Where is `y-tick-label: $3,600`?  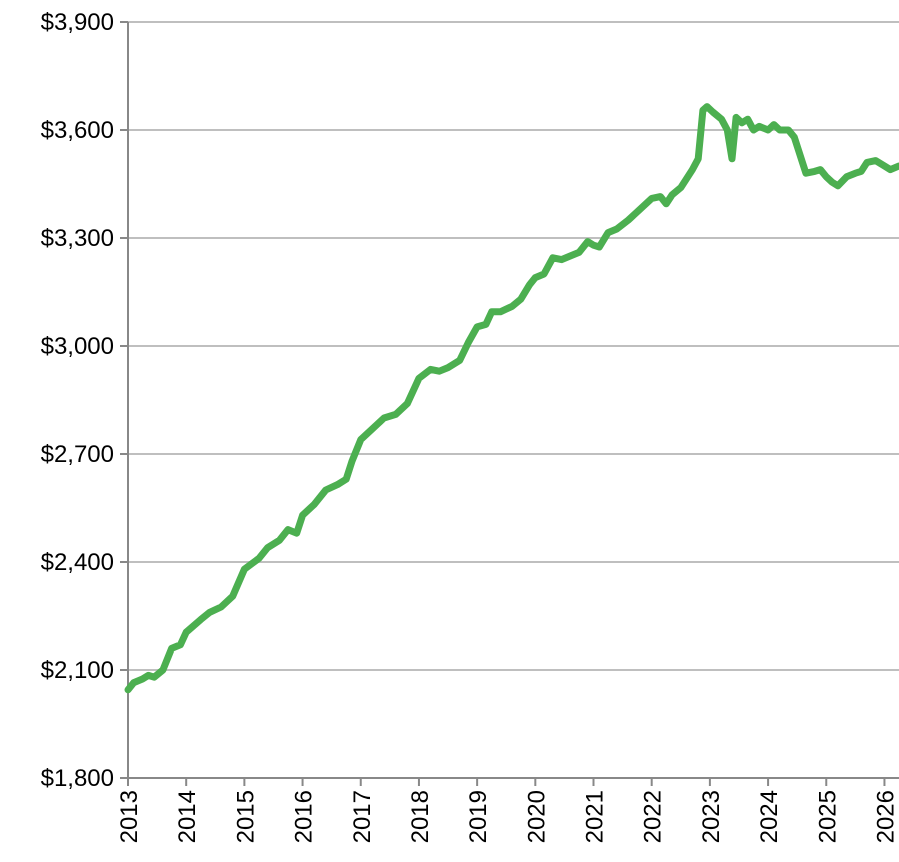
y-tick-label: $3,600 is located at coordinates (77, 130).